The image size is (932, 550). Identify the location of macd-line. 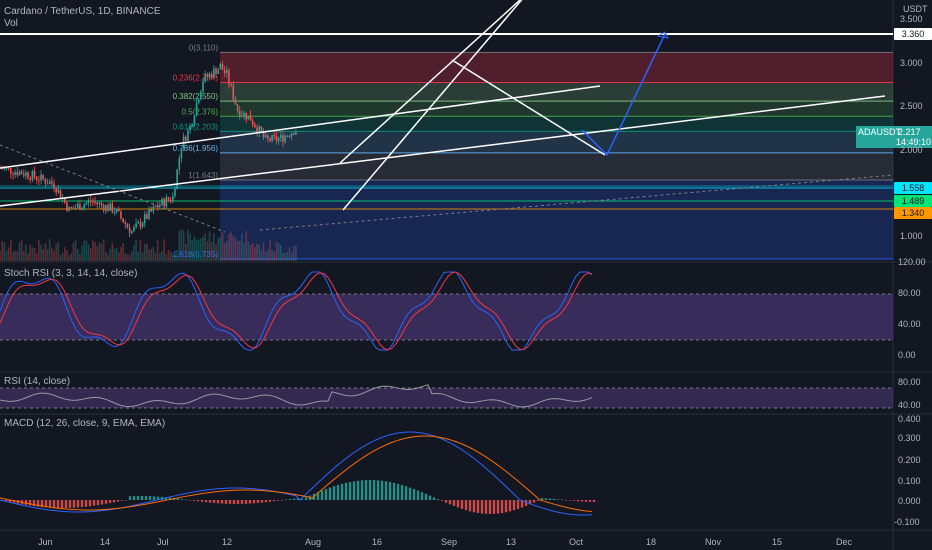
(296, 473).